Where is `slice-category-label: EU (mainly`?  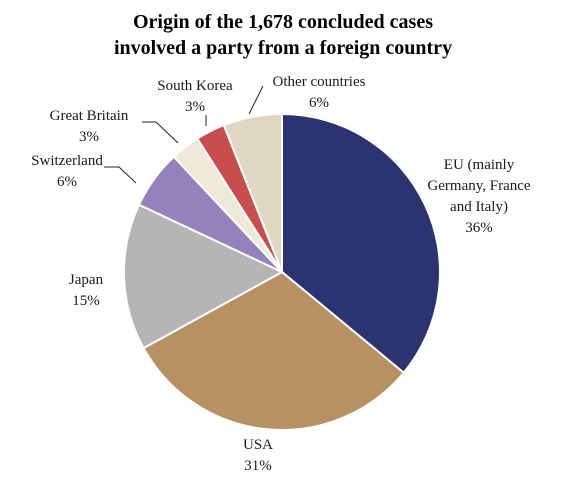
slice-category-label: EU (mainly is located at coordinates (479, 165).